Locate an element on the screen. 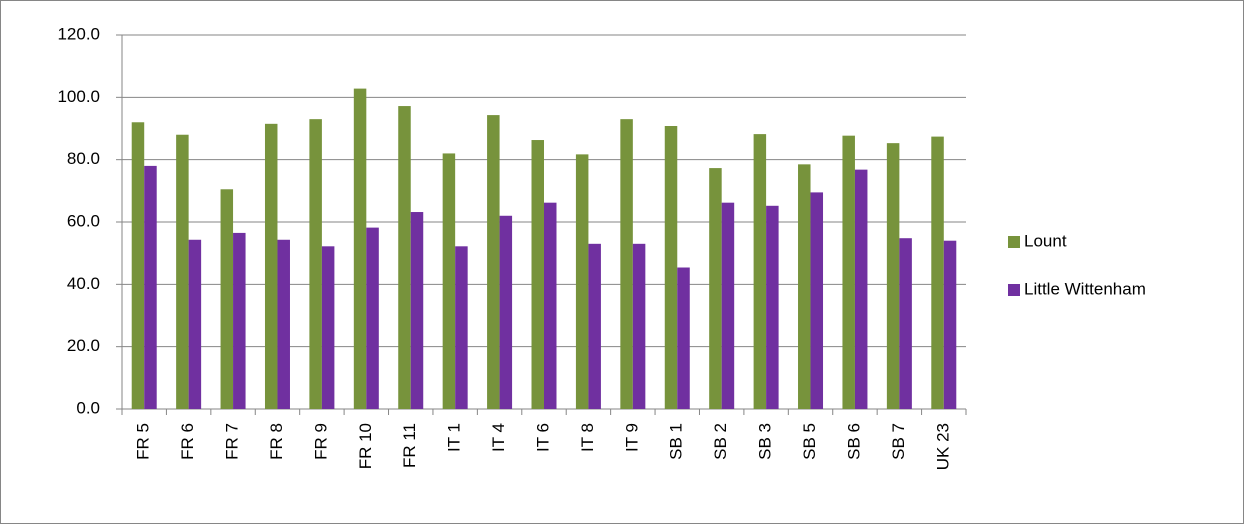  x-tick-label: FR 10 is located at coordinates (365, 446).